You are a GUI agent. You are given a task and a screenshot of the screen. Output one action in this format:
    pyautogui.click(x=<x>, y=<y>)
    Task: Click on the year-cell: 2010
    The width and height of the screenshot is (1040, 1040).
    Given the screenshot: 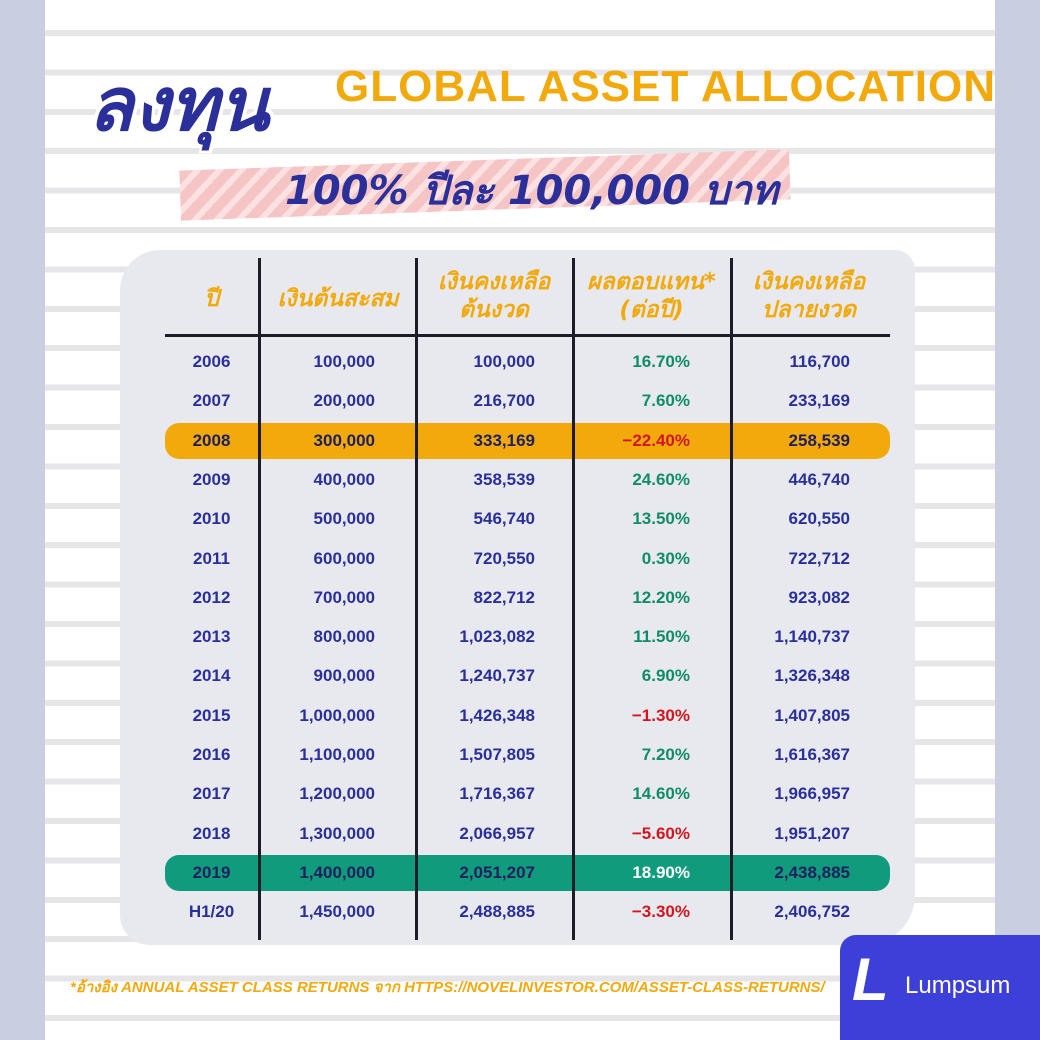 What is the action you would take?
    pyautogui.click(x=211, y=519)
    